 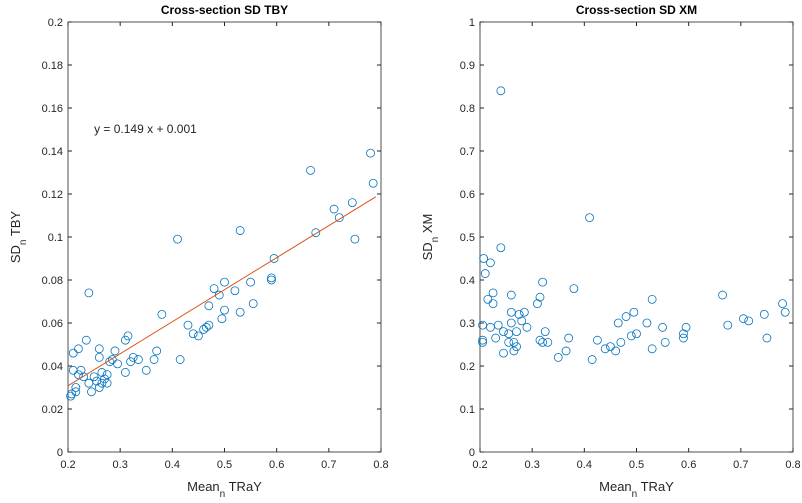 I want to click on y-axis-label: SDn TBY, so click(x=18, y=237).